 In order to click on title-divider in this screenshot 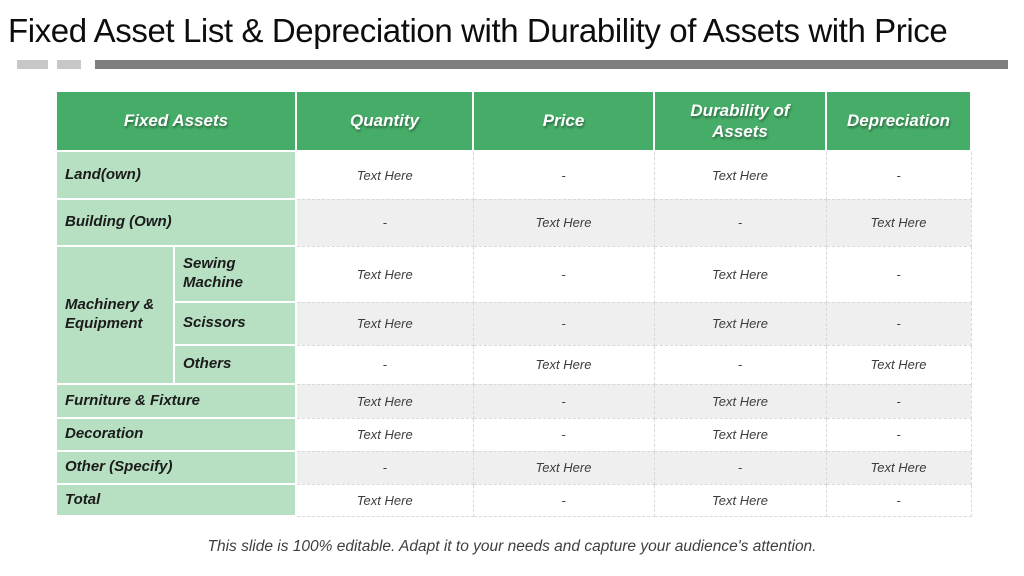, I will do `click(512, 65)`.